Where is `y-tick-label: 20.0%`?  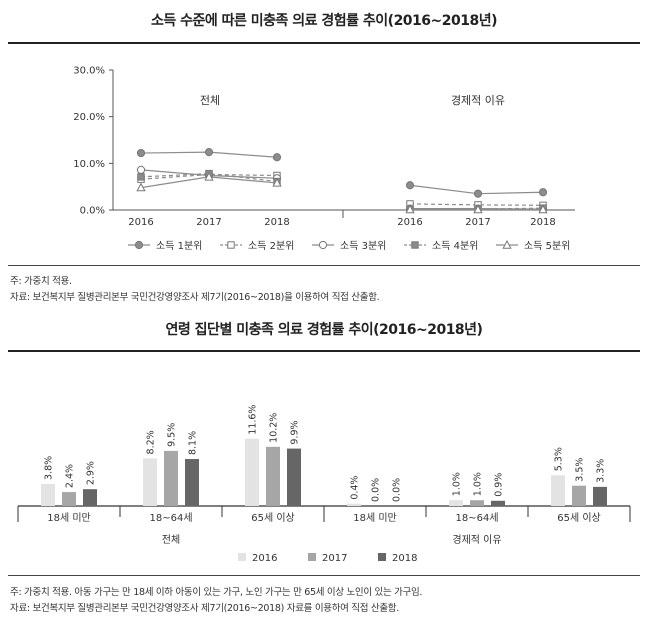
y-tick-label: 20.0% is located at coordinates (89, 117).